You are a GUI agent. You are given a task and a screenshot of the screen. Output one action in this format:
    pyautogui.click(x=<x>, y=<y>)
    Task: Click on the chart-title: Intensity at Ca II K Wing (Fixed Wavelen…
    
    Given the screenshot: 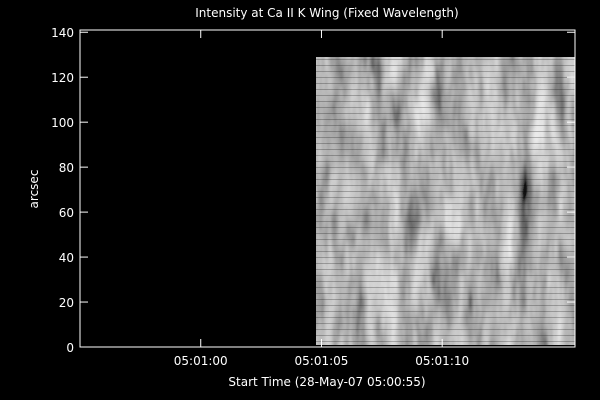 What is the action you would take?
    pyautogui.click(x=326, y=13)
    